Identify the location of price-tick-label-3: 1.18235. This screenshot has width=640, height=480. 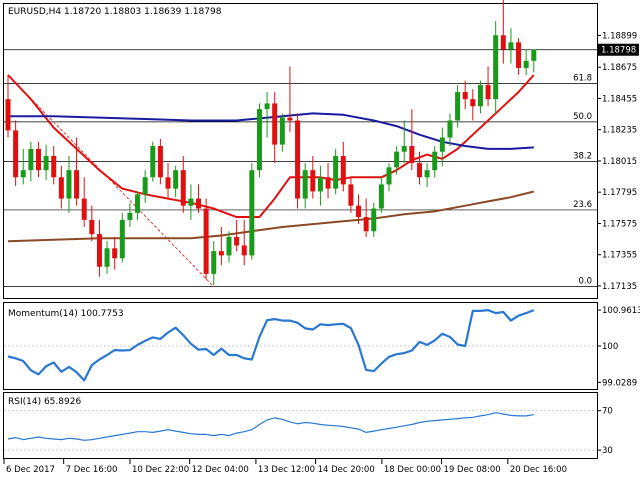
(619, 131).